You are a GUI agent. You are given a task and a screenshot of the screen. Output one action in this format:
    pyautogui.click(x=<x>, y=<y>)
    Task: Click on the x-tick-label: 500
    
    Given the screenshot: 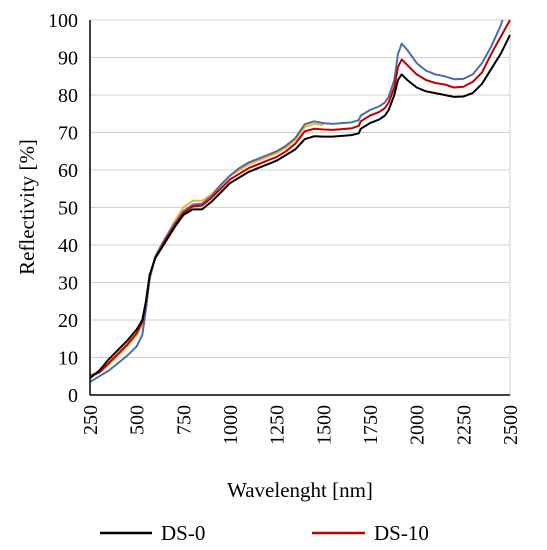 What is the action you would take?
    pyautogui.click(x=138, y=420)
    